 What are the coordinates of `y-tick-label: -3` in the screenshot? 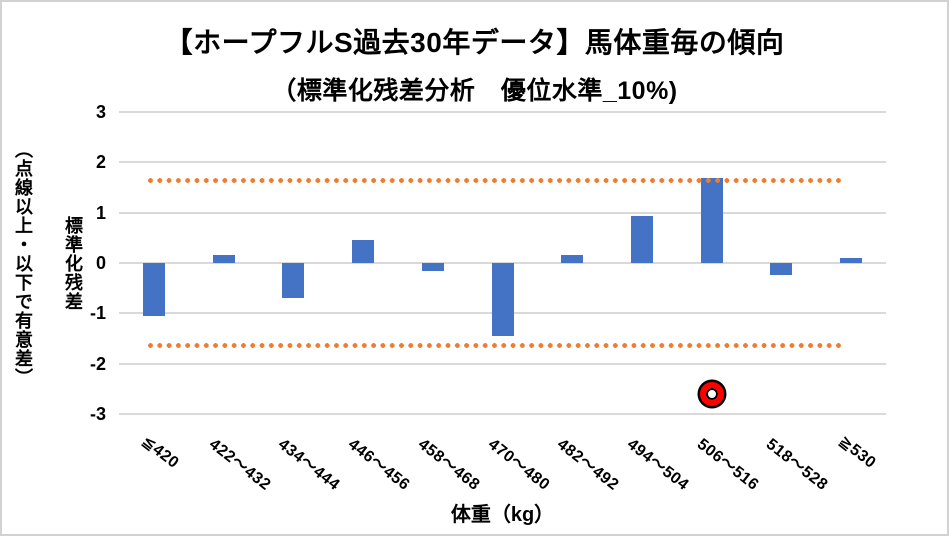 It's located at (97, 414).